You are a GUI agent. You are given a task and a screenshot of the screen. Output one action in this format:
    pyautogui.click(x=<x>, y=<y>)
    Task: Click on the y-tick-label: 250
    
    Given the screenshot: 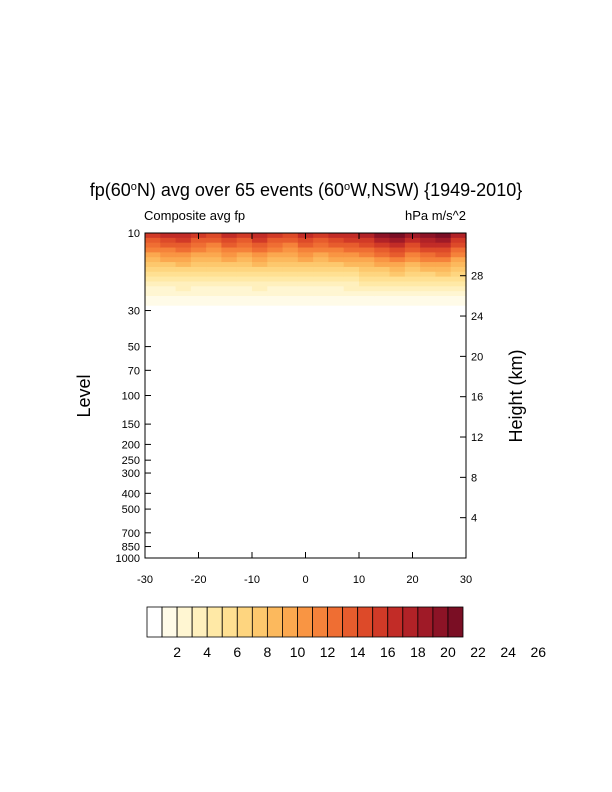 What is the action you would take?
    pyautogui.click(x=131, y=461)
    